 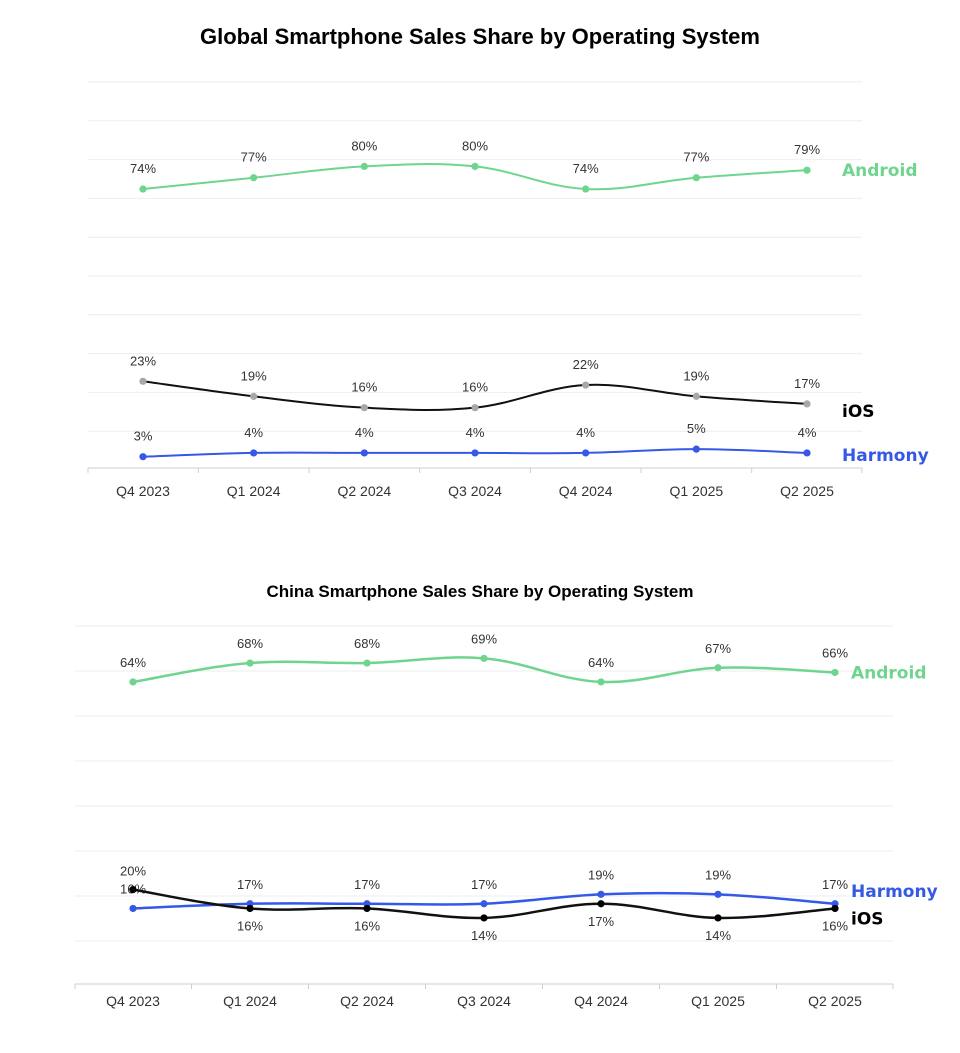 I want to click on data-label-harmony: 5%, so click(x=696, y=428).